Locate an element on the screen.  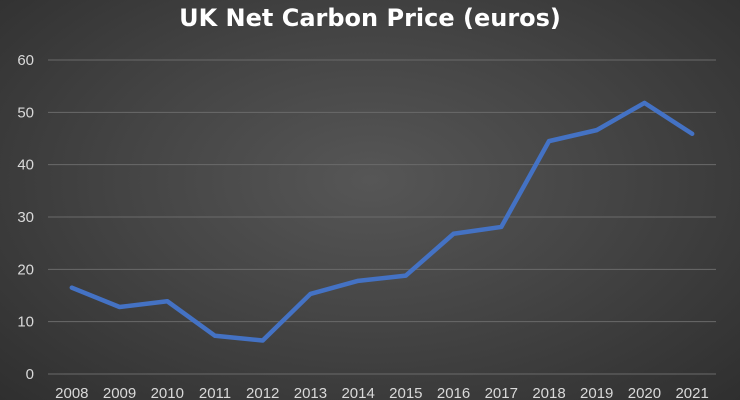
data-point-2020 is located at coordinates (644, 102).